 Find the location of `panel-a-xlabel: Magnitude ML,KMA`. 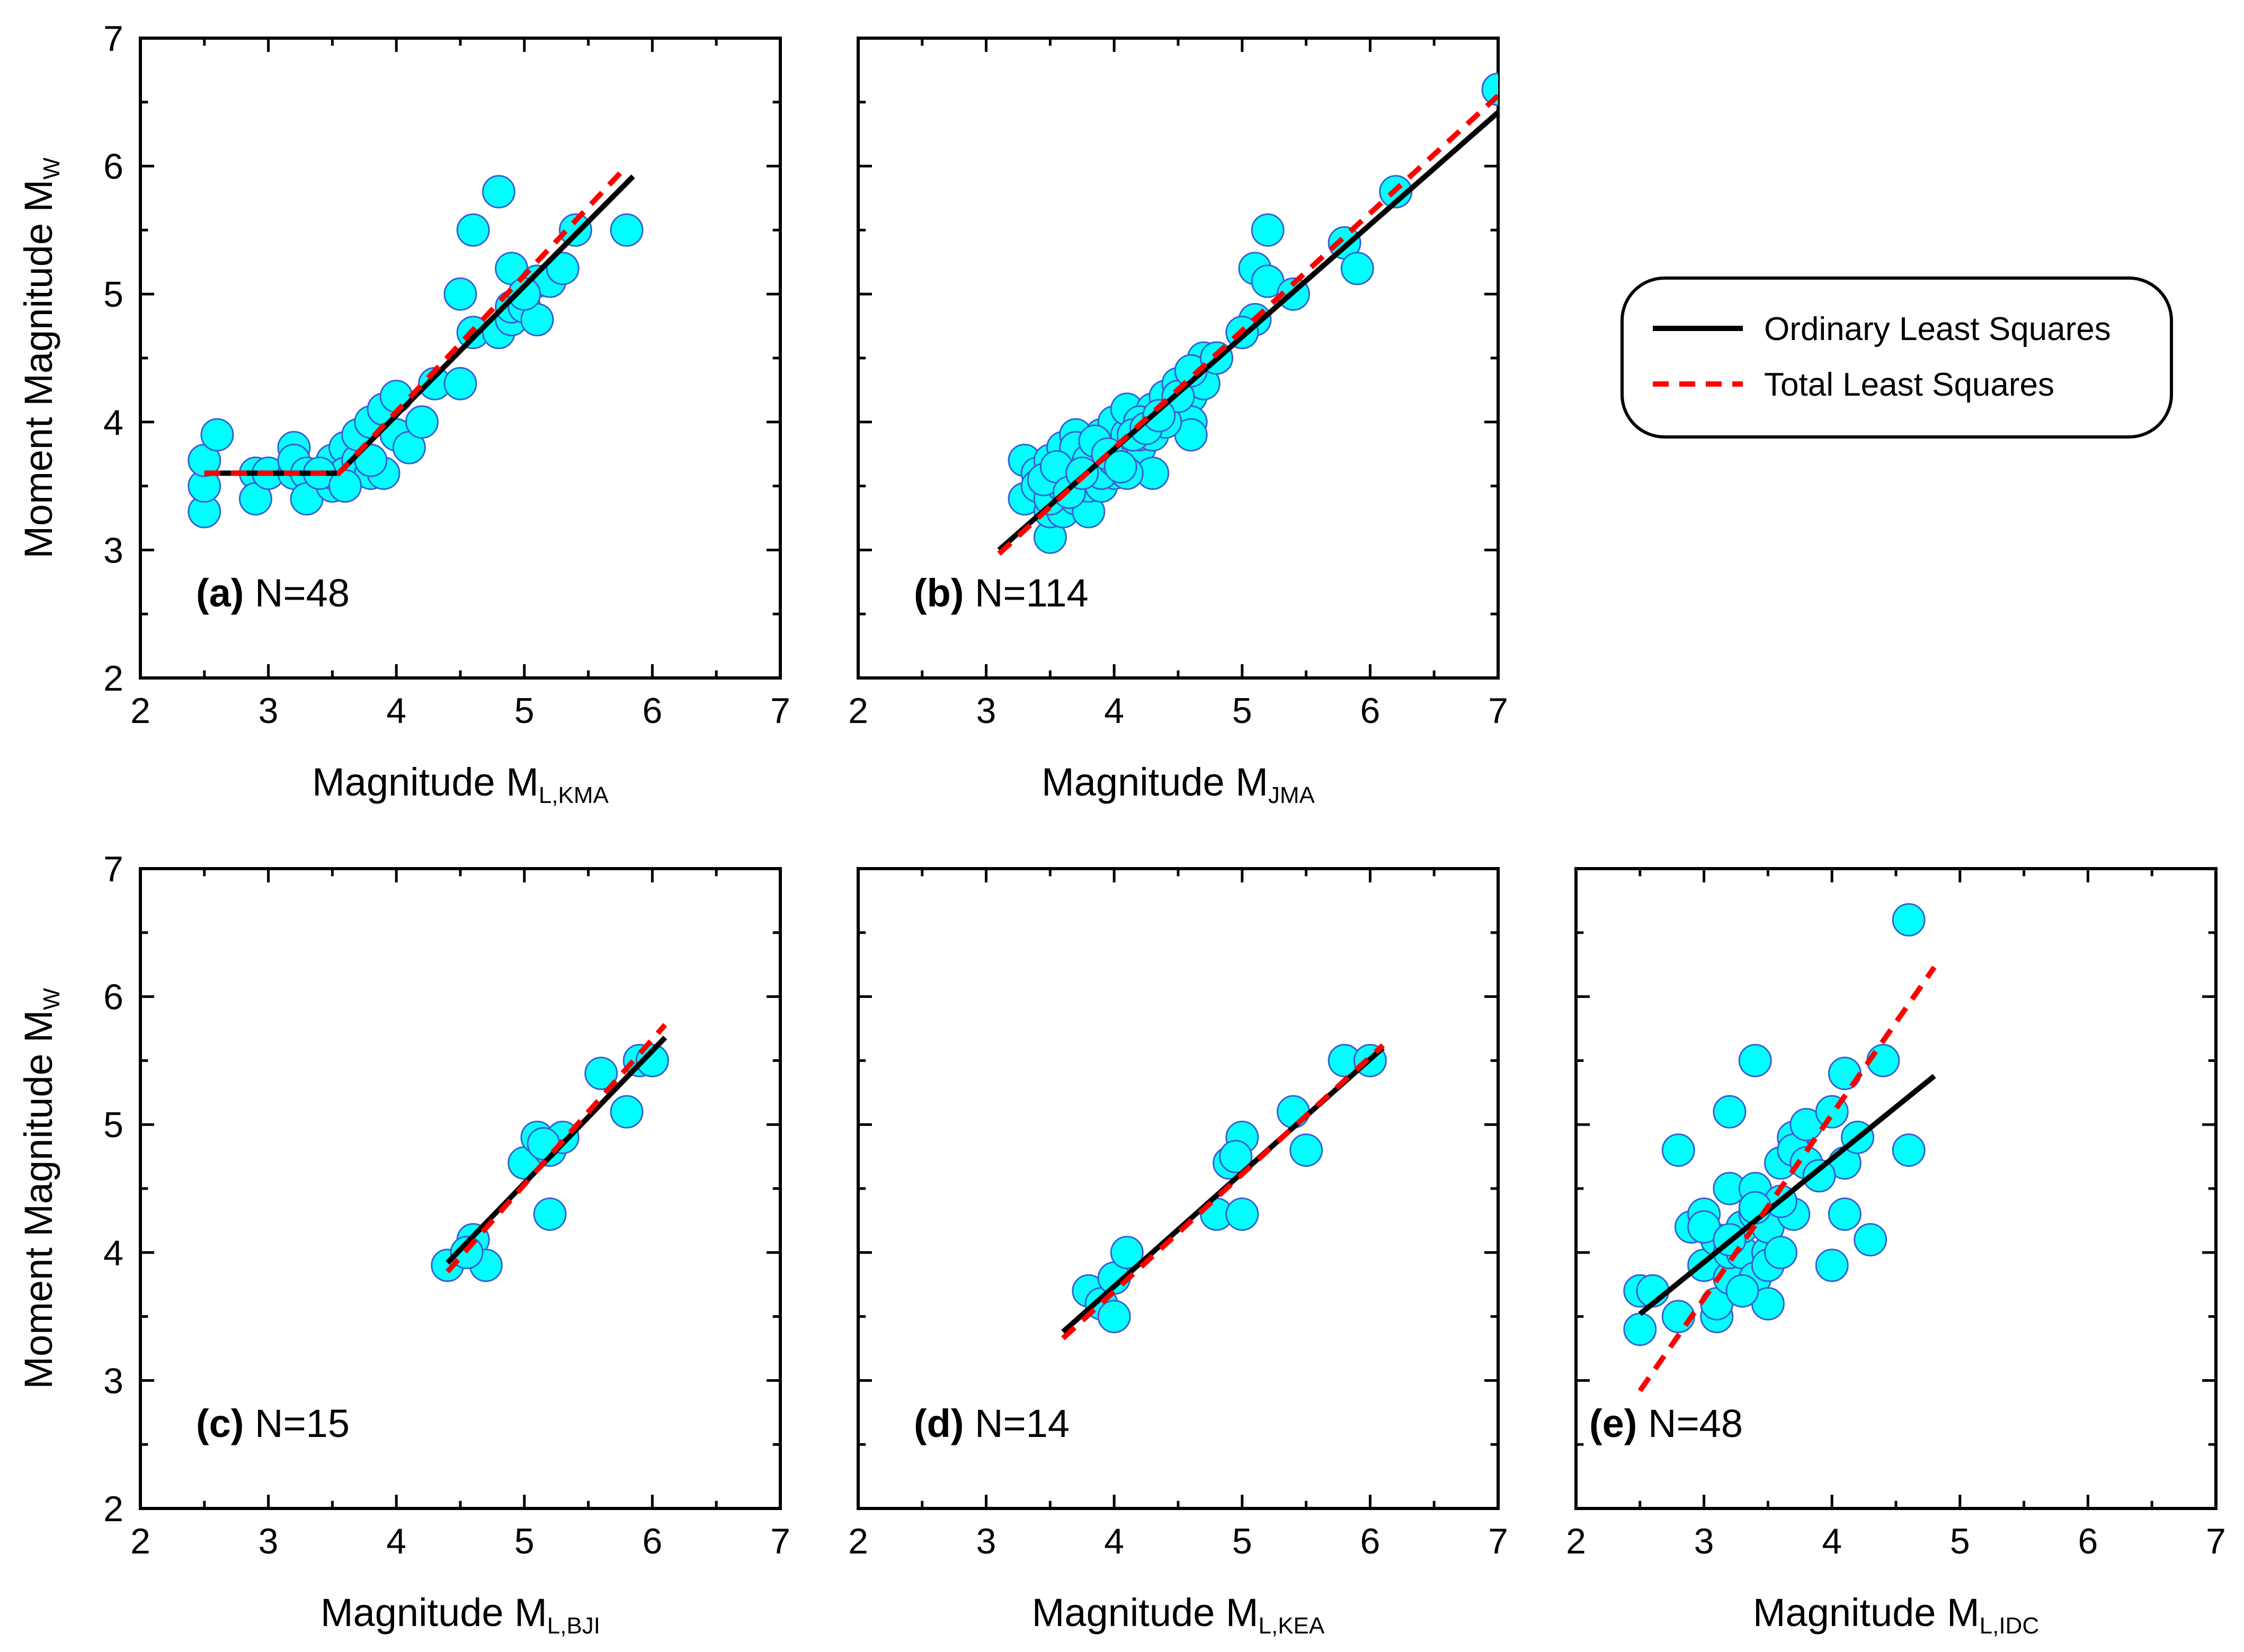

panel-a-xlabel: Magnitude ML,KMA is located at coordinates (460, 784).